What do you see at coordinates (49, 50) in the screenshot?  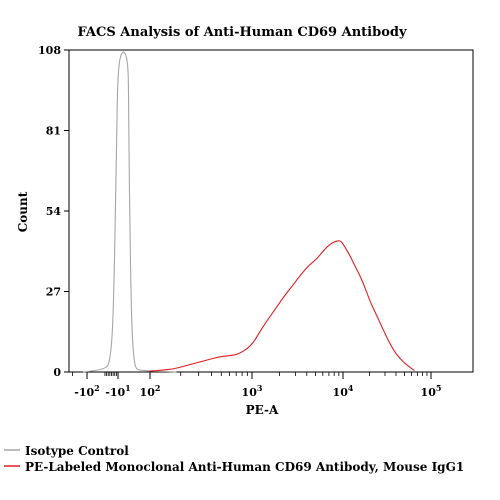 I see `y-tick-label: 108` at bounding box center [49, 50].